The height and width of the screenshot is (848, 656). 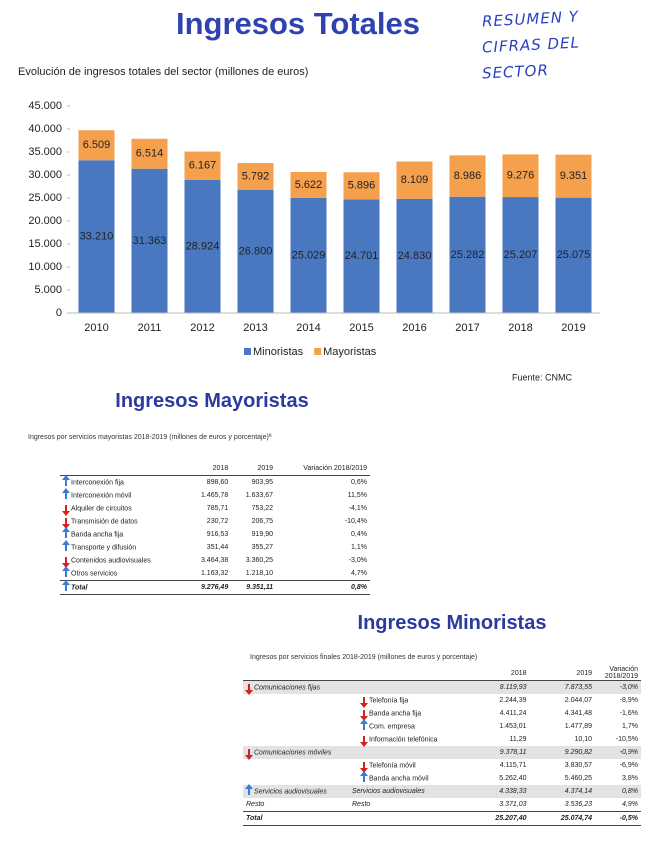 What do you see at coordinates (255, 804) in the screenshot?
I see `group-label: Resto` at bounding box center [255, 804].